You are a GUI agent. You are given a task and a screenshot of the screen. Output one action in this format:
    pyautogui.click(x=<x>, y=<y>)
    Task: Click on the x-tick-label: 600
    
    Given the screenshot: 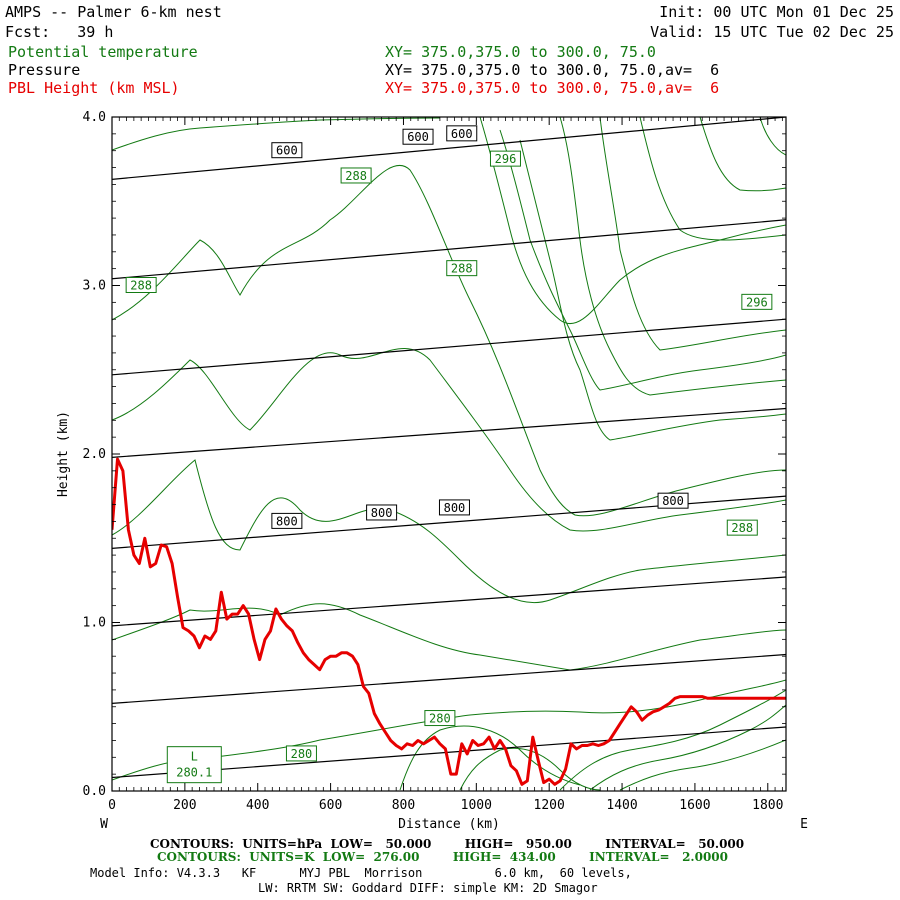 What is the action you would take?
    pyautogui.click(x=330, y=805)
    